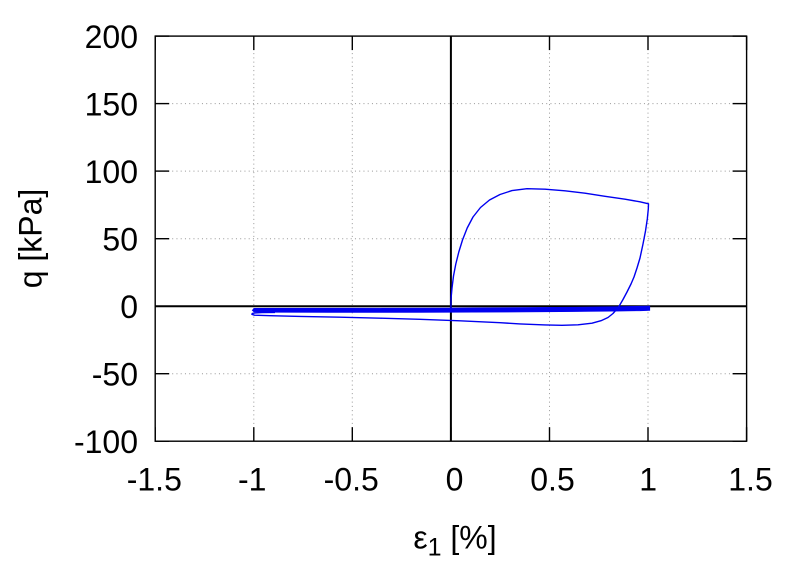 The width and height of the screenshot is (800, 565). I want to click on svg-text: 1, so click(648, 480).